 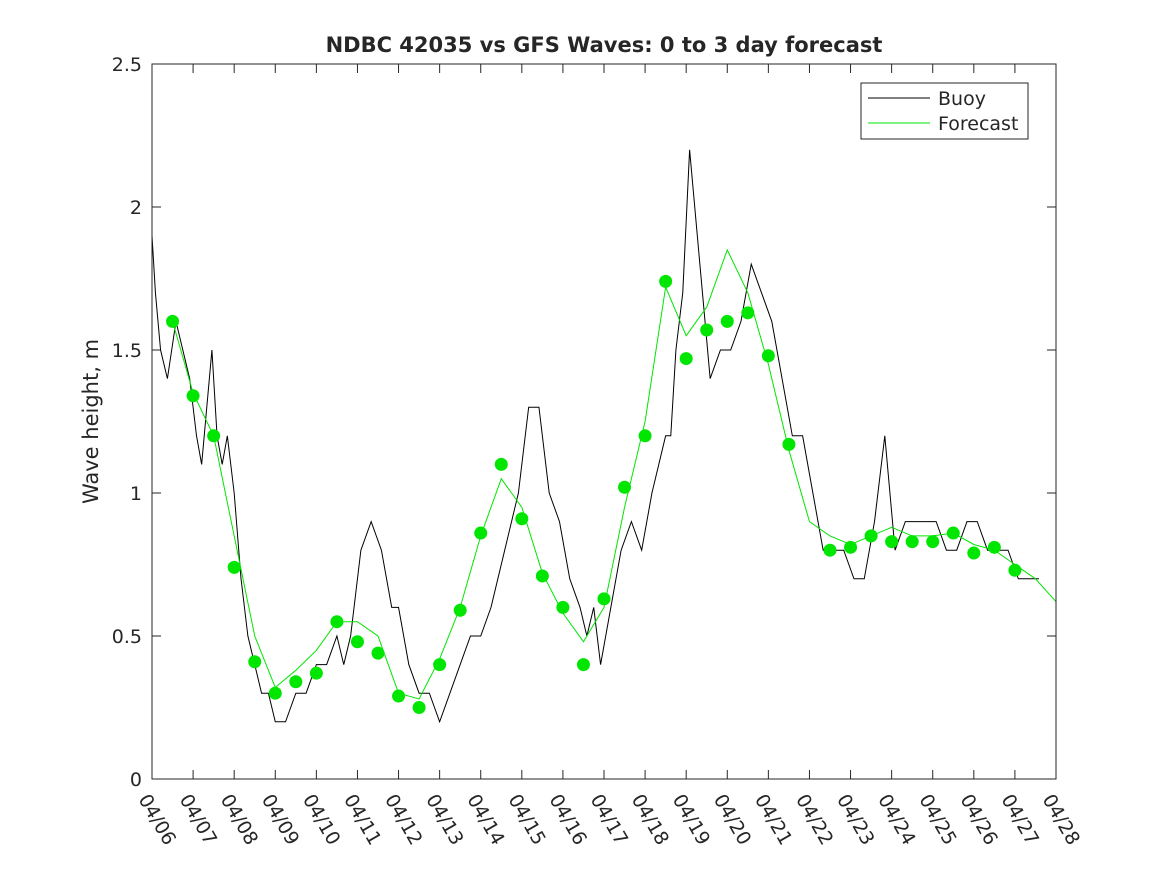 I want to click on legend-buoy-label: Buoy, so click(x=962, y=99).